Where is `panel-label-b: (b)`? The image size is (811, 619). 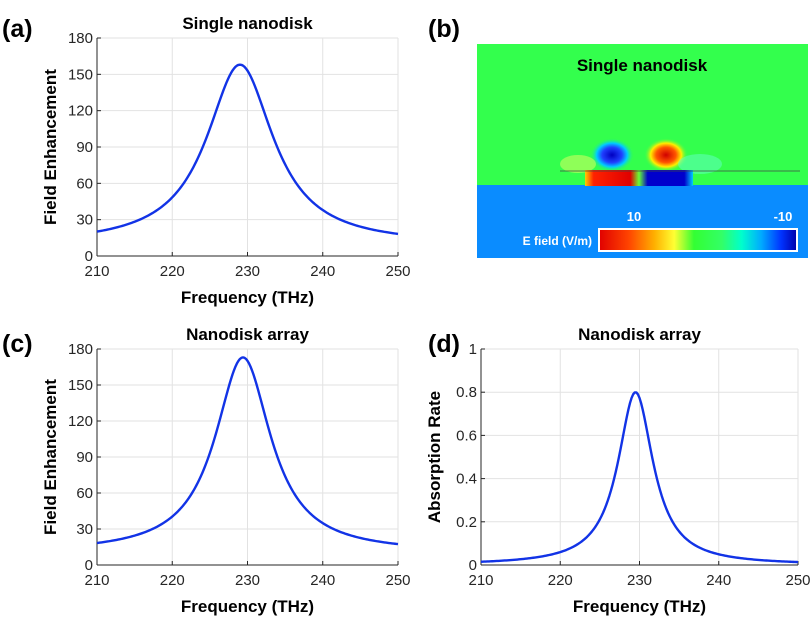
panel-label-b: (b) is located at coordinates (444, 29).